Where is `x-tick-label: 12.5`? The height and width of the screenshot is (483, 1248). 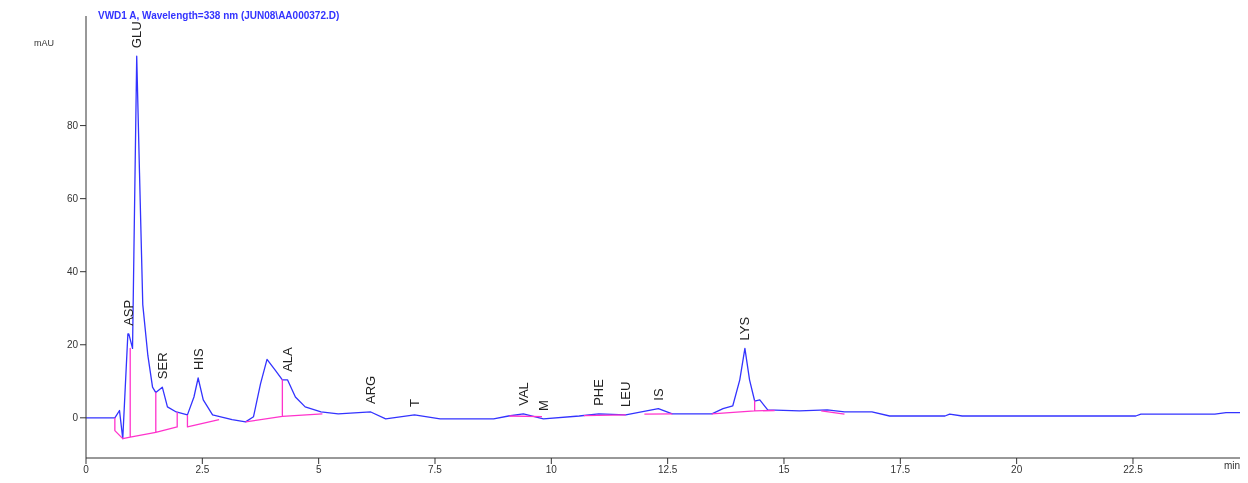
x-tick-label: 12.5 is located at coordinates (667, 470).